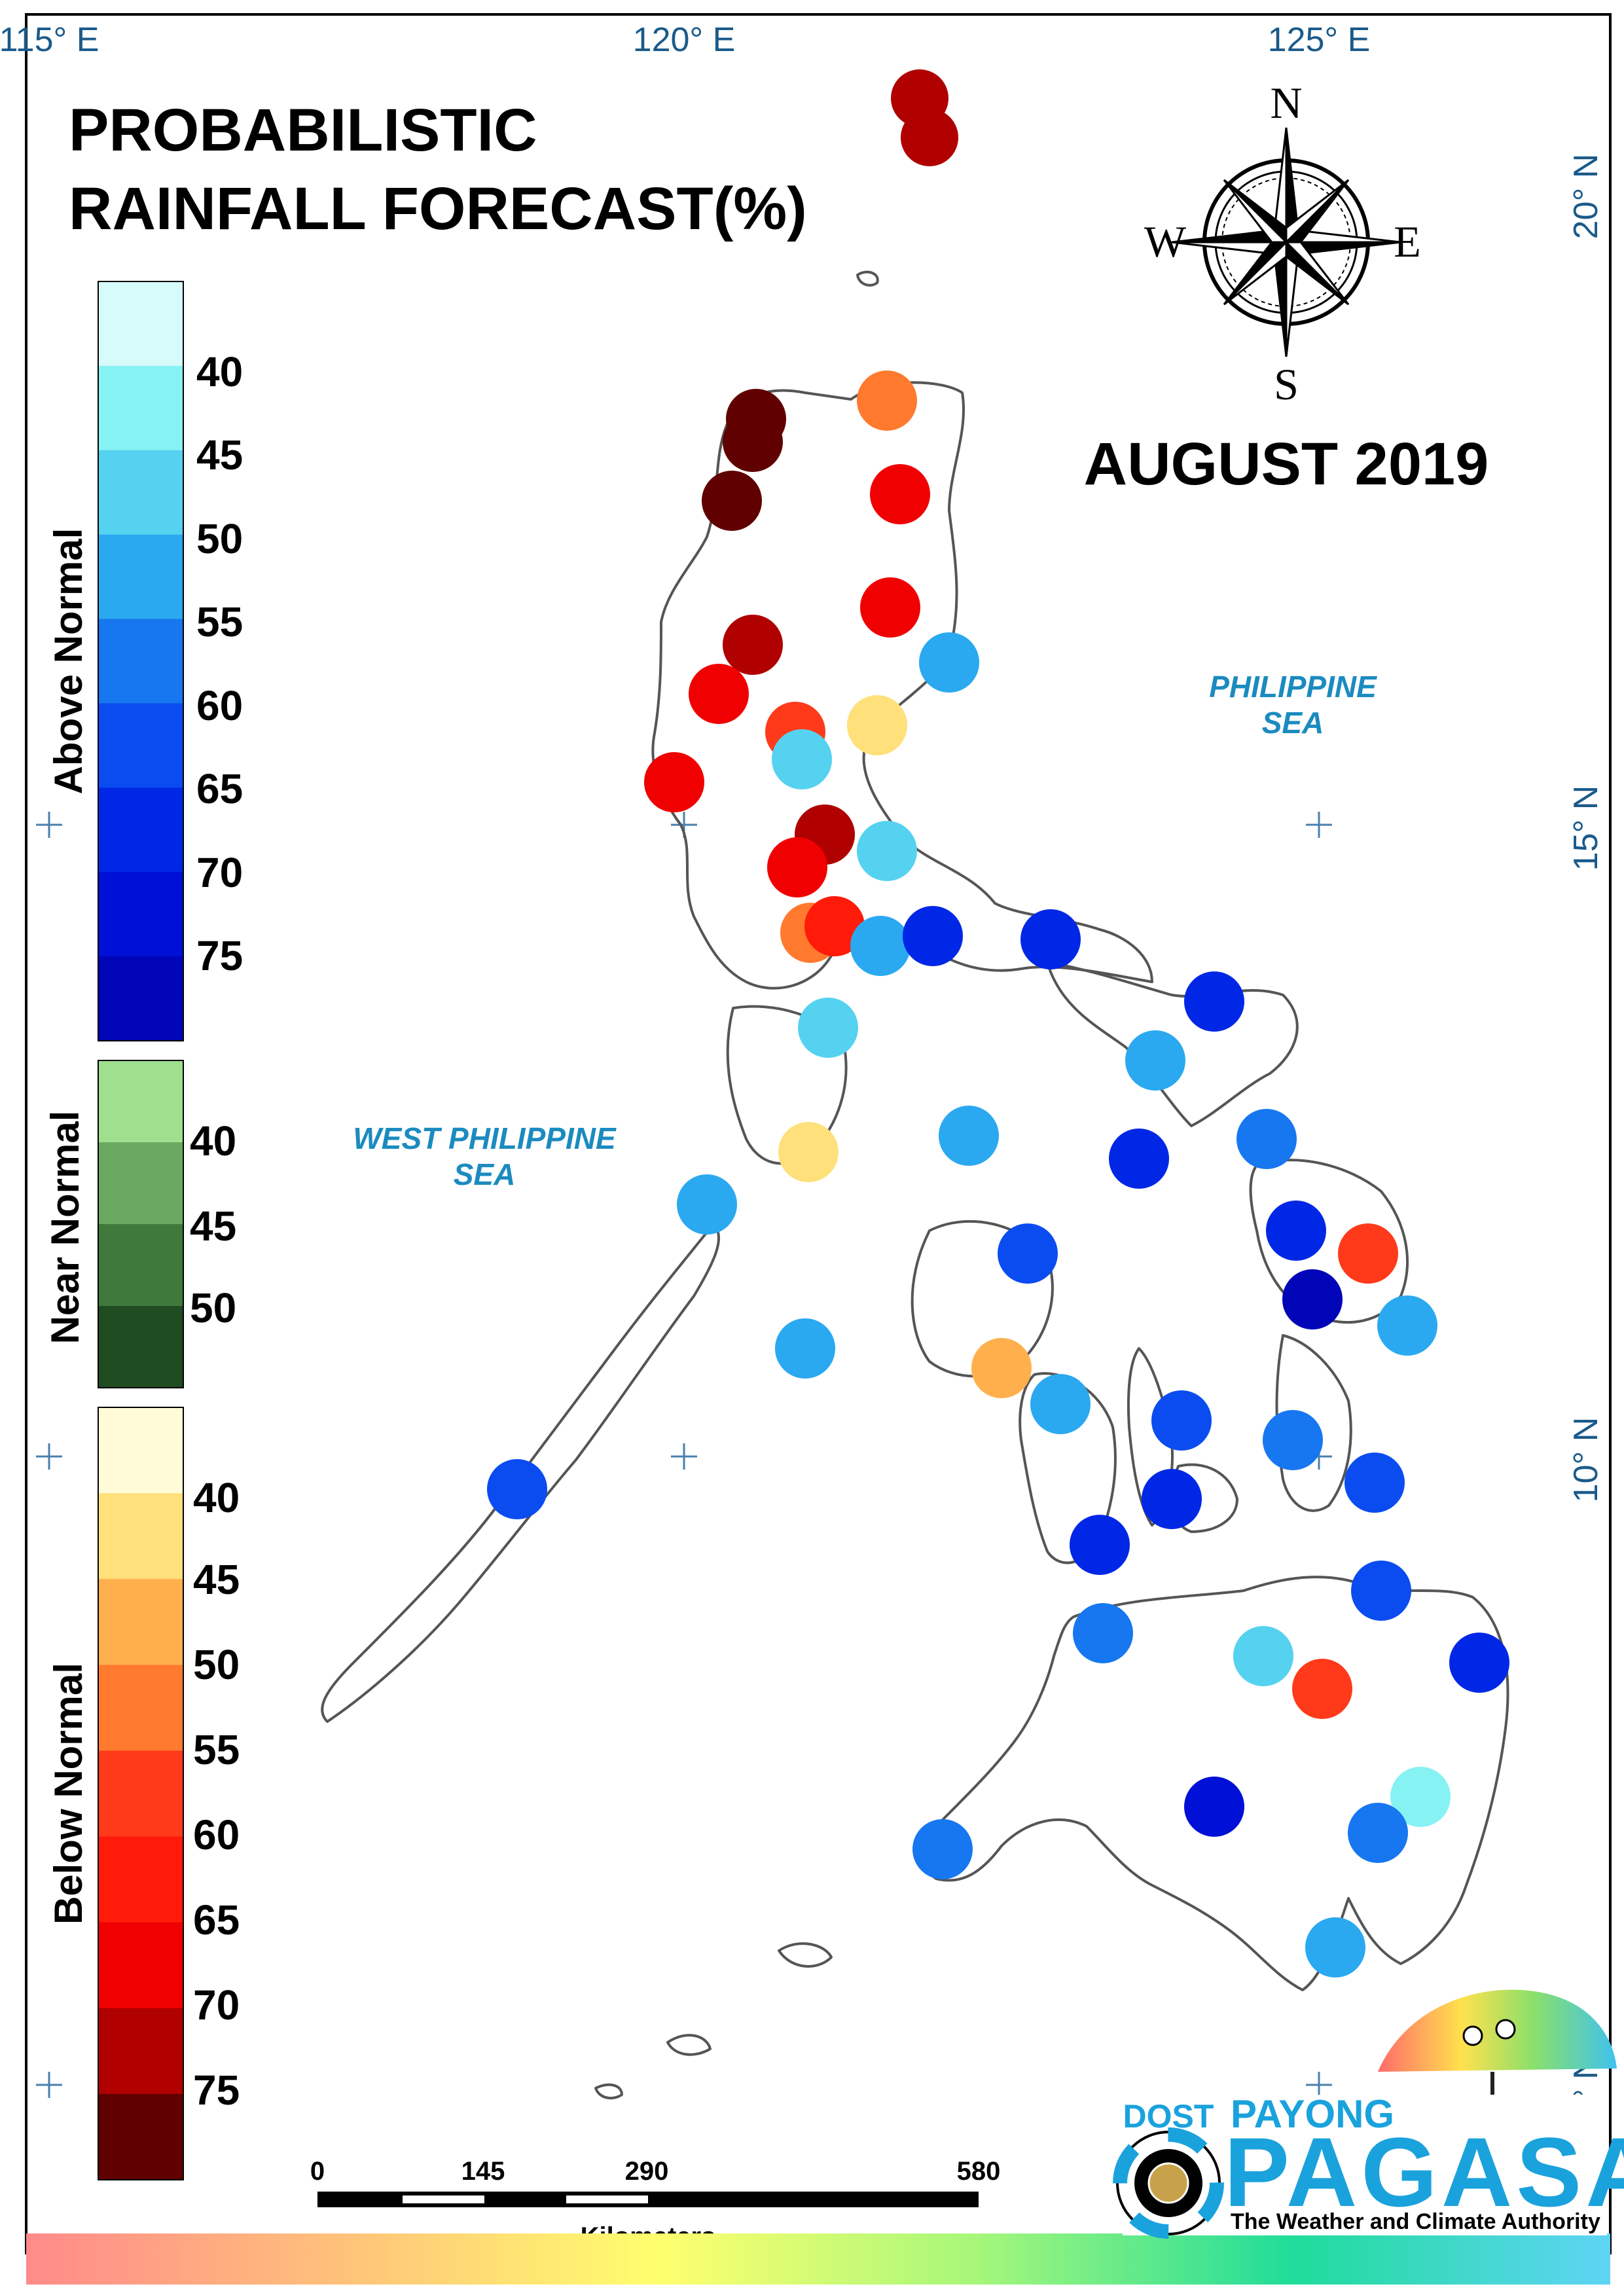 This screenshot has width=1624, height=2295. I want to click on samar-outline, so click(1329, 1242).